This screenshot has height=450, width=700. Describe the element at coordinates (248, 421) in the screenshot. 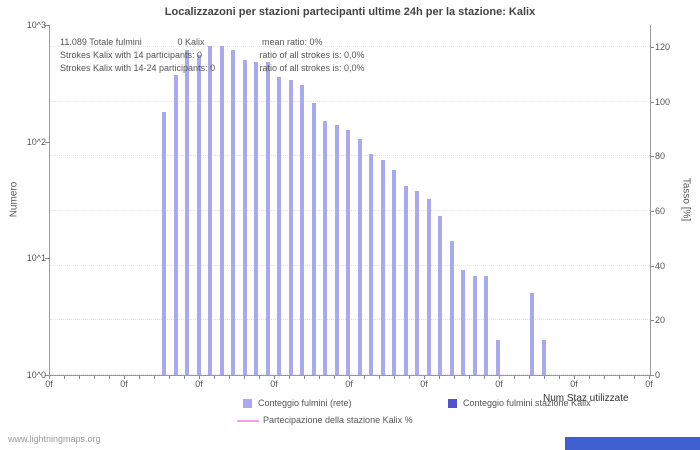

I see `legend-line-participation` at that location.